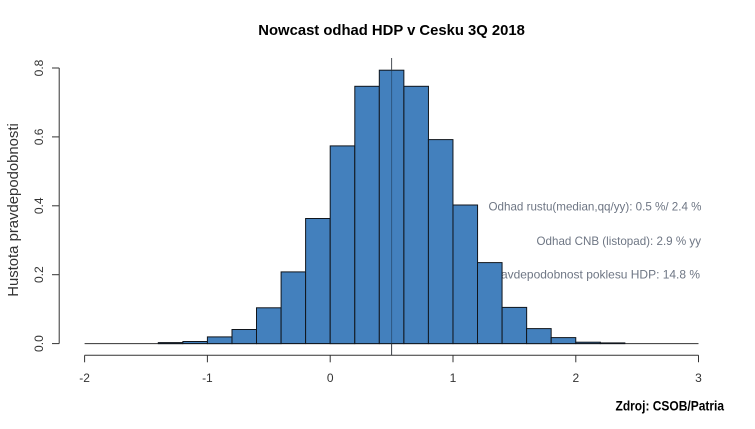 Image resolution: width=755 pixels, height=429 pixels. What do you see at coordinates (207, 378) in the screenshot?
I see `svg-text: -1` at bounding box center [207, 378].